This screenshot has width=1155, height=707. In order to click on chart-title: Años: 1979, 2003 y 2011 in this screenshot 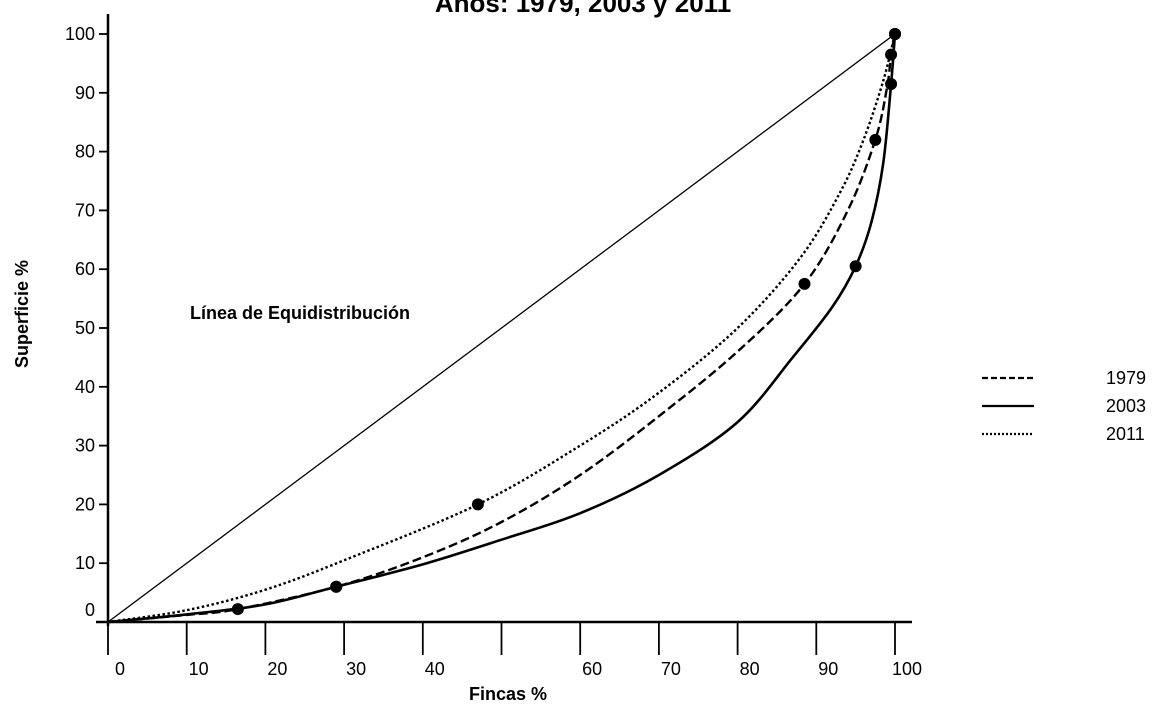, I will do `click(583, 9)`.